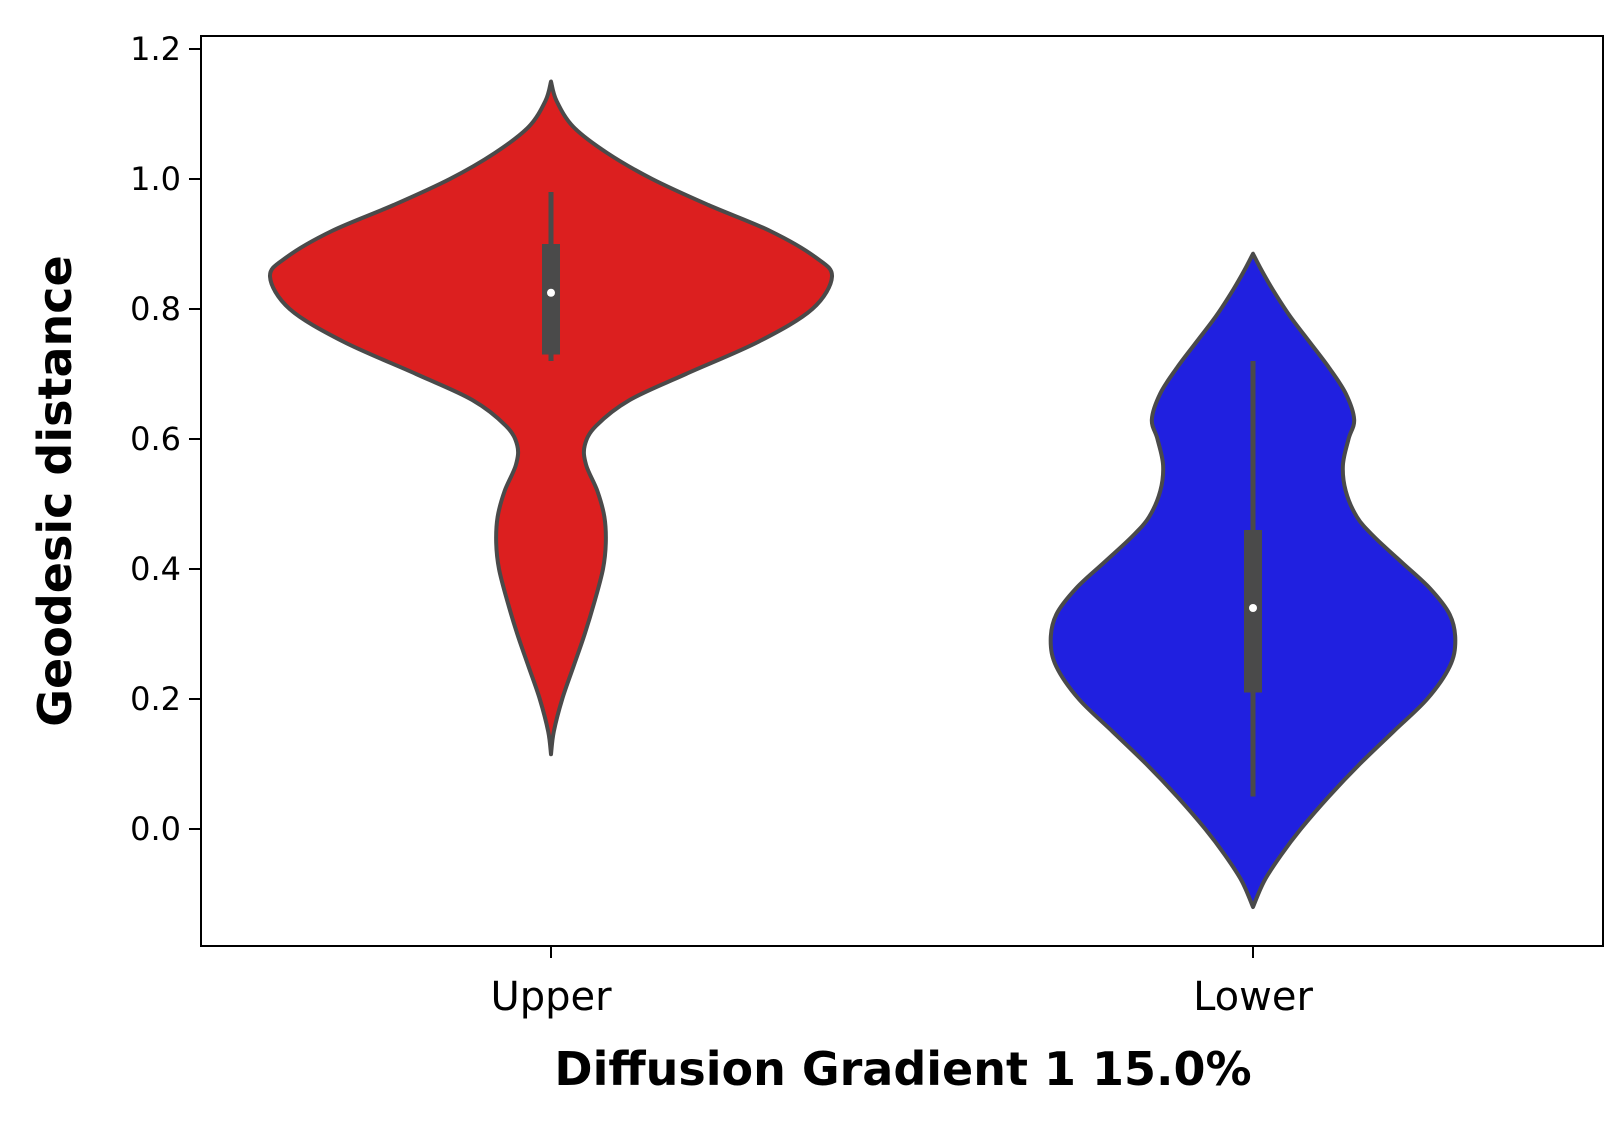  What do you see at coordinates (1253, 608) in the screenshot?
I see `median-marker-lower` at bounding box center [1253, 608].